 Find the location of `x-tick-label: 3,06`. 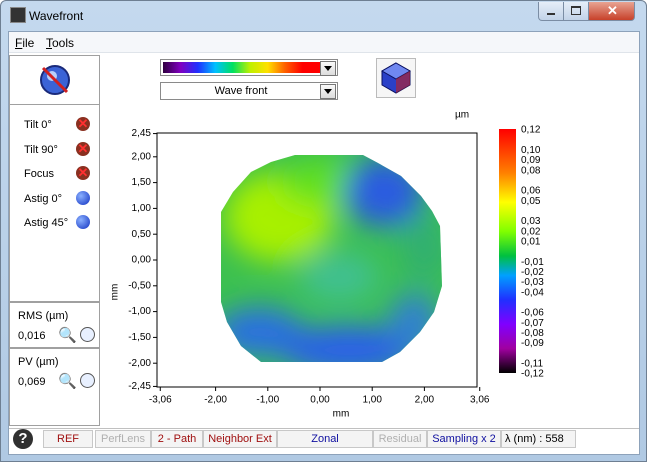

x-tick-label: 3,06 is located at coordinates (480, 400).